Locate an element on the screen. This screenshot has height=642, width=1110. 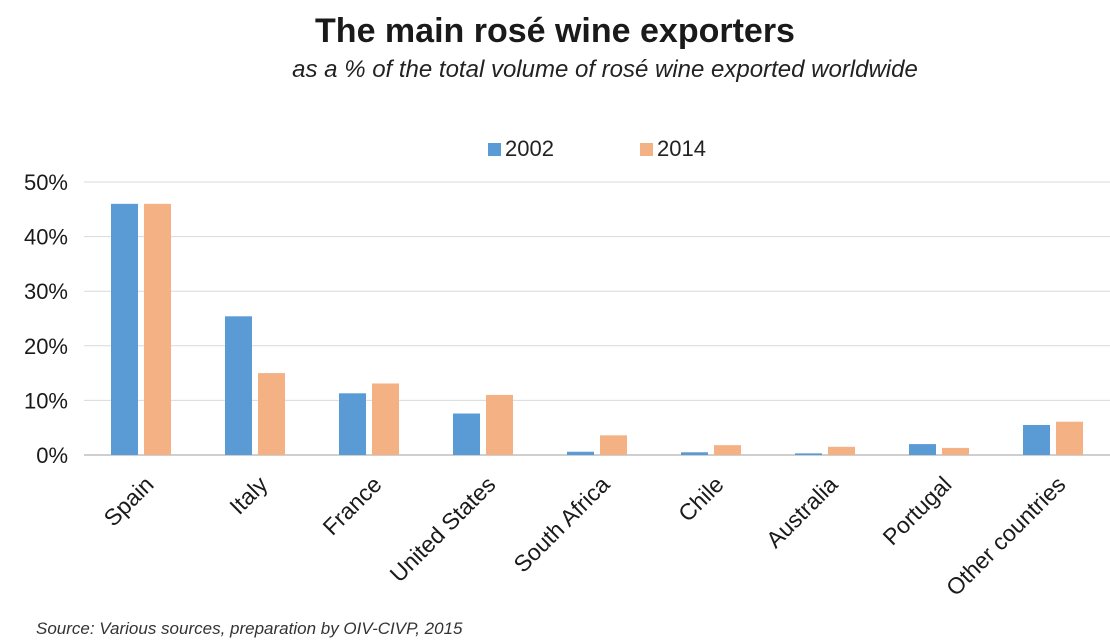
bar-portugal-2002 is located at coordinates (922, 449).